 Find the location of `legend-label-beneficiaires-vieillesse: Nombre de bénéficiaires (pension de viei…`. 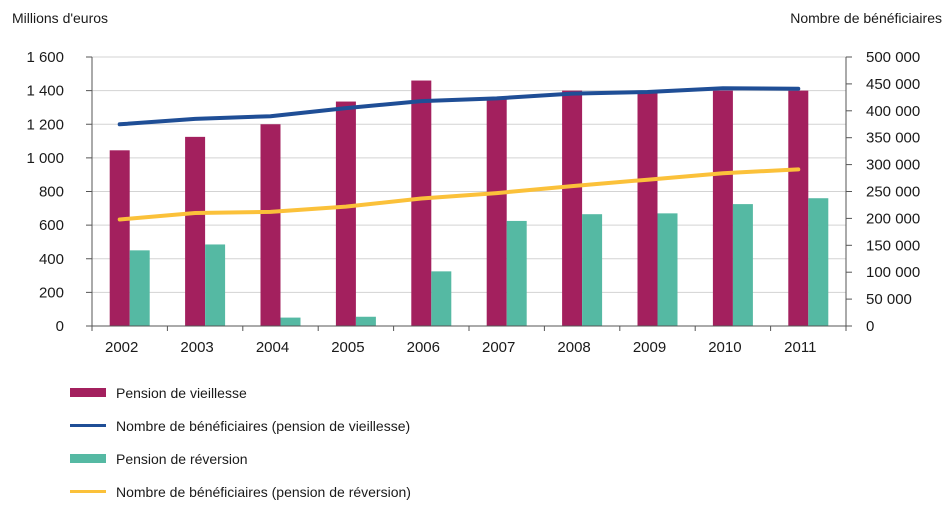

legend-label-beneficiaires-vieillesse: Nombre de bénéficiaires (pension de viei… is located at coordinates (263, 425).